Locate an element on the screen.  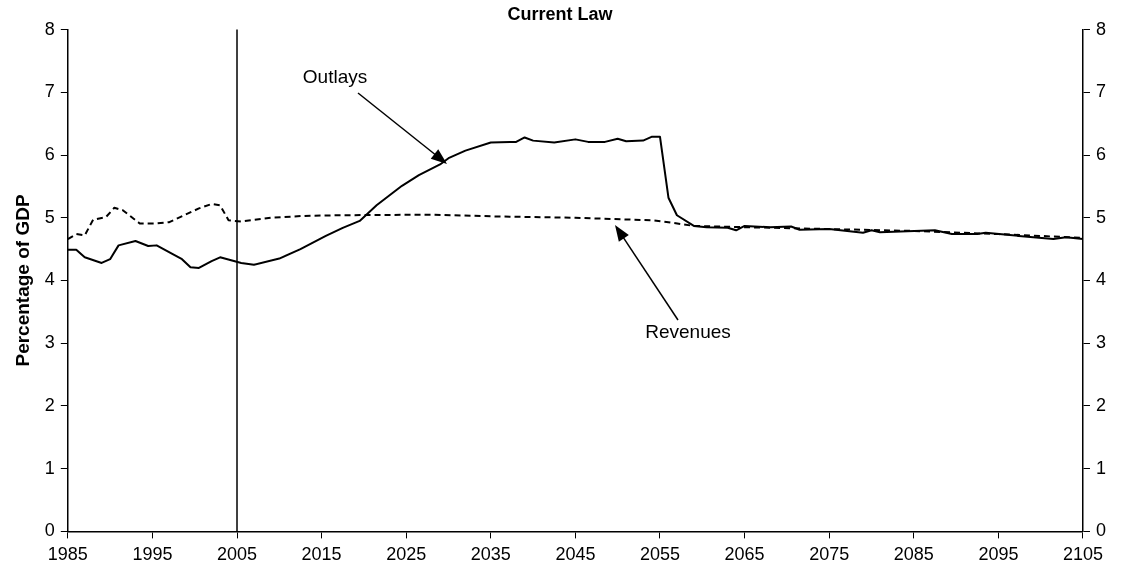
y-tick-label: 4 is located at coordinates (49, 279).